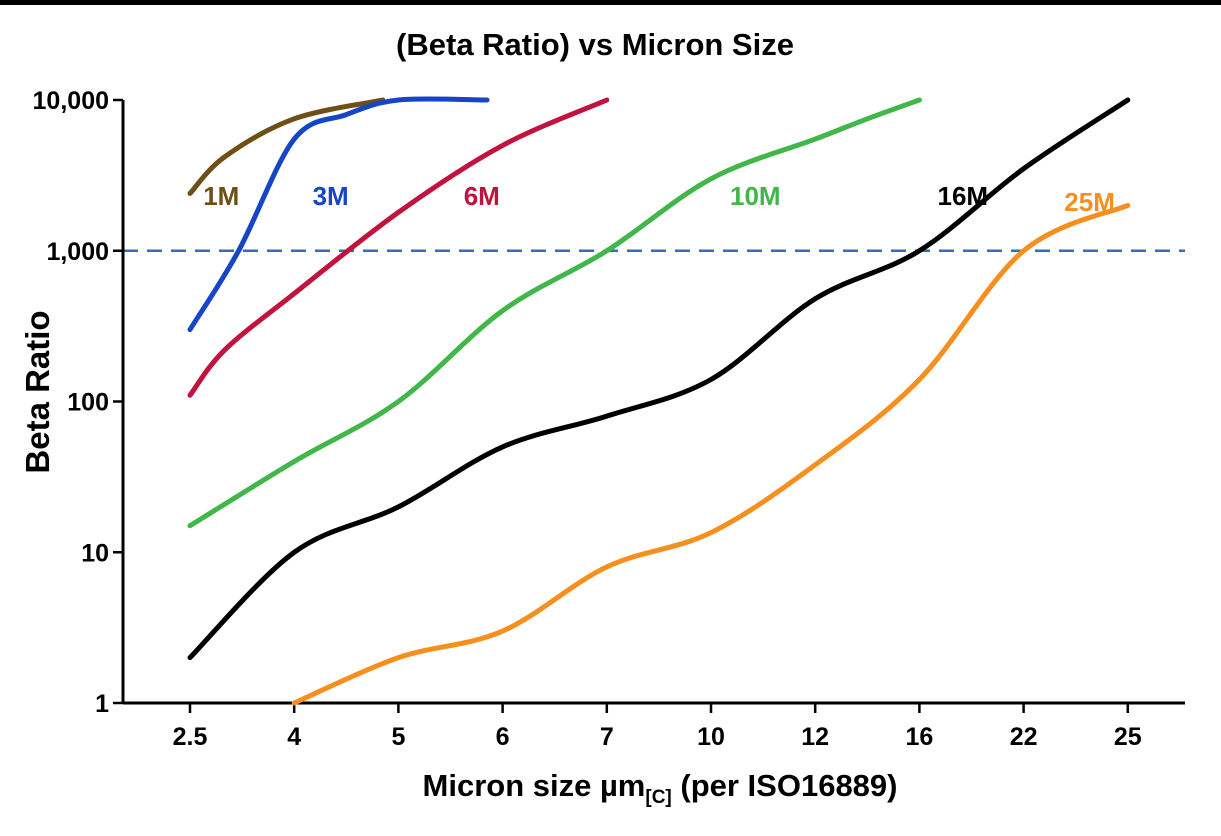 Image resolution: width=1221 pixels, height=836 pixels. I want to click on series-label-10M: 10M, so click(755, 196).